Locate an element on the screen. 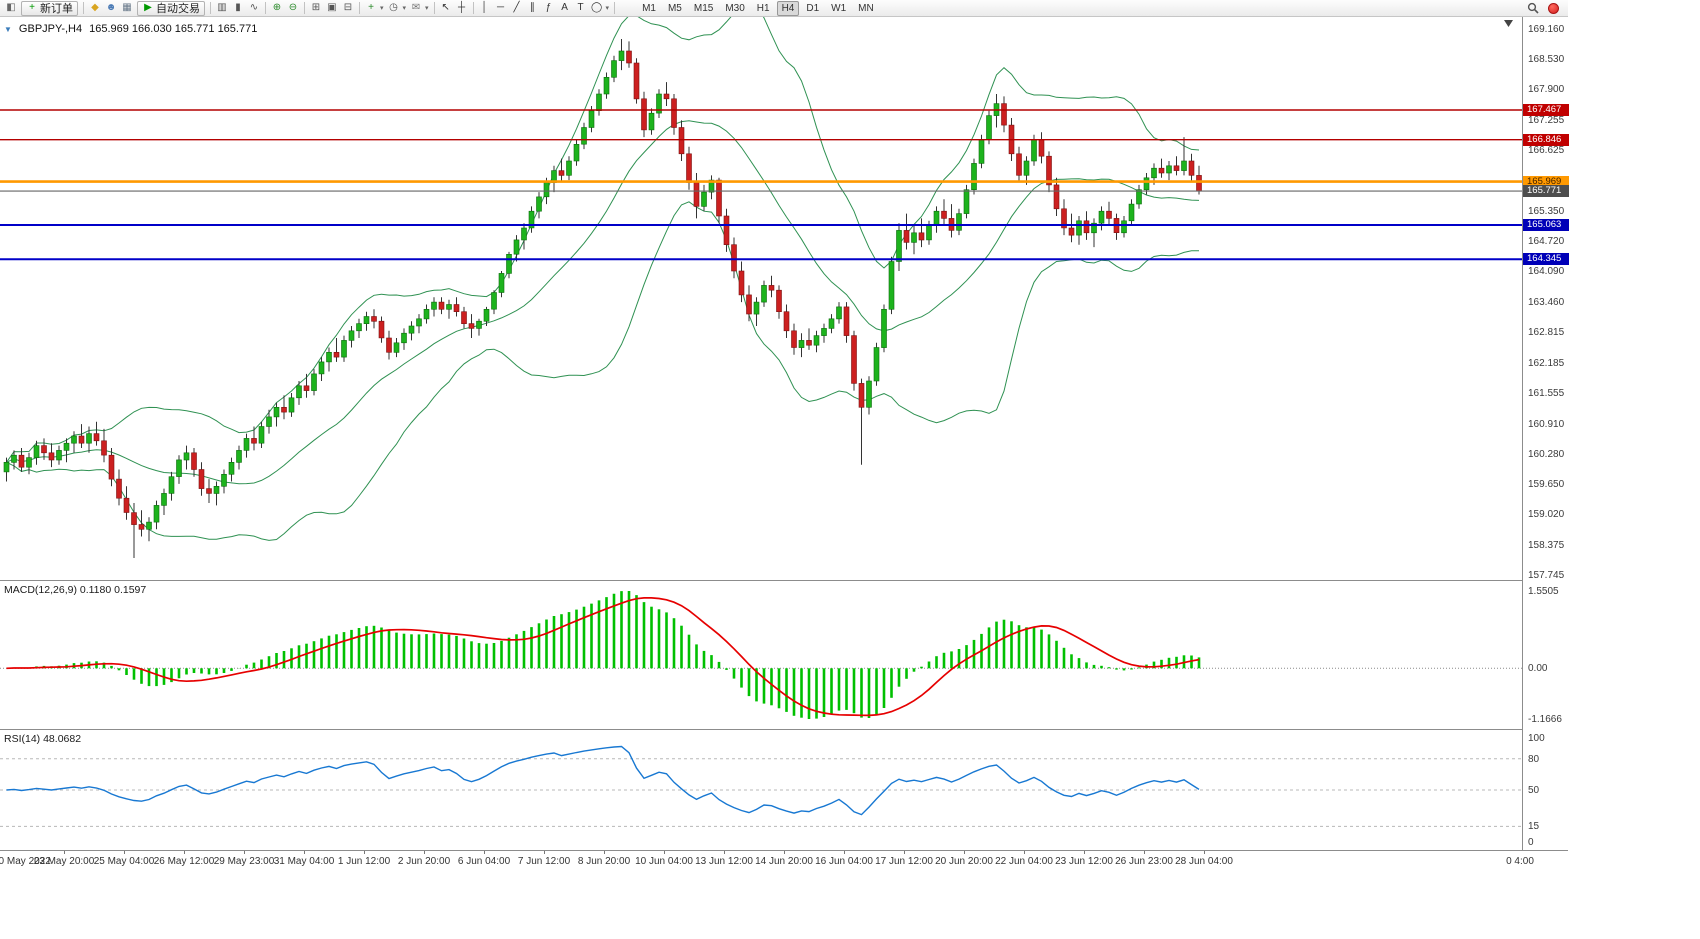  templates-icon: ✉ is located at coordinates (416, 7).